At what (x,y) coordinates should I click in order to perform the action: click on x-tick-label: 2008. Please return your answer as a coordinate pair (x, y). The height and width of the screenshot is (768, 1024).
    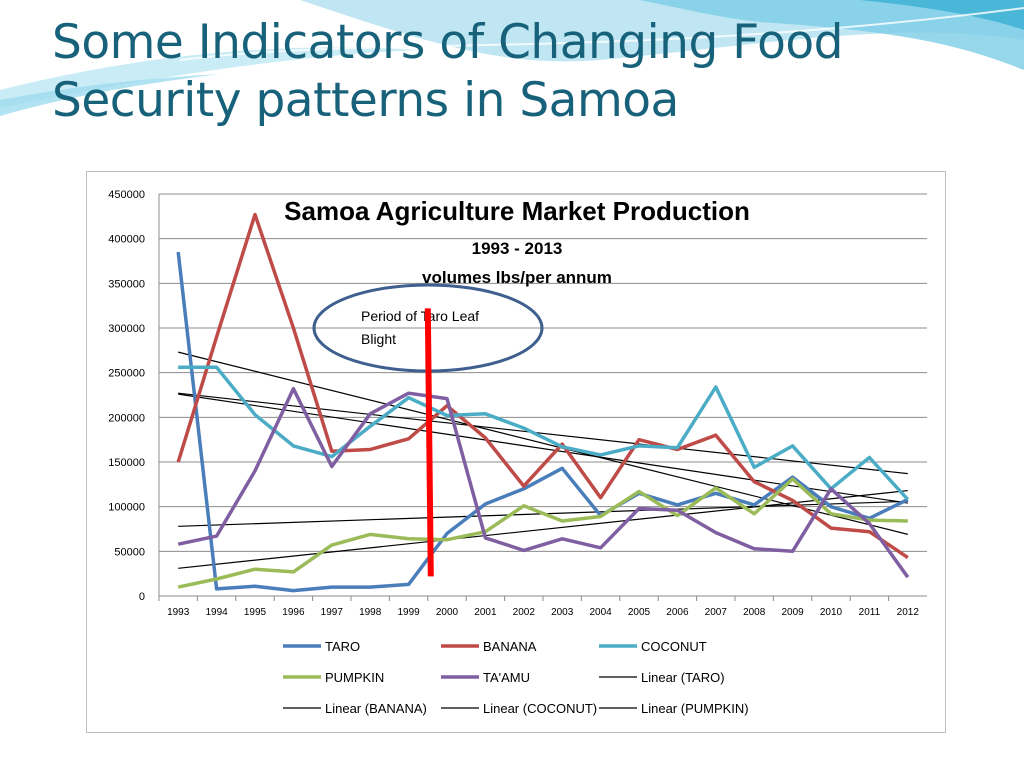
    Looking at the image, I should click on (754, 612).